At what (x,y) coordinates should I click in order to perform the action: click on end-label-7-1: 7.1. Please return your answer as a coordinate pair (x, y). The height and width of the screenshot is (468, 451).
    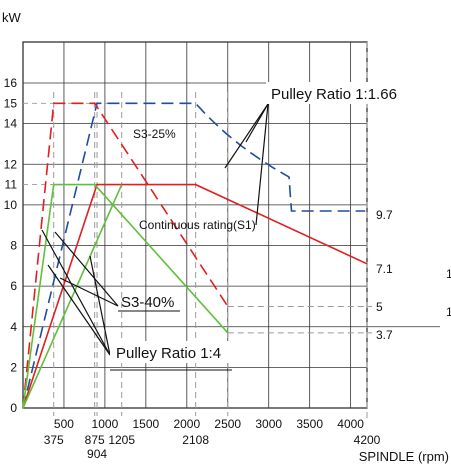
    Looking at the image, I should click on (384, 269).